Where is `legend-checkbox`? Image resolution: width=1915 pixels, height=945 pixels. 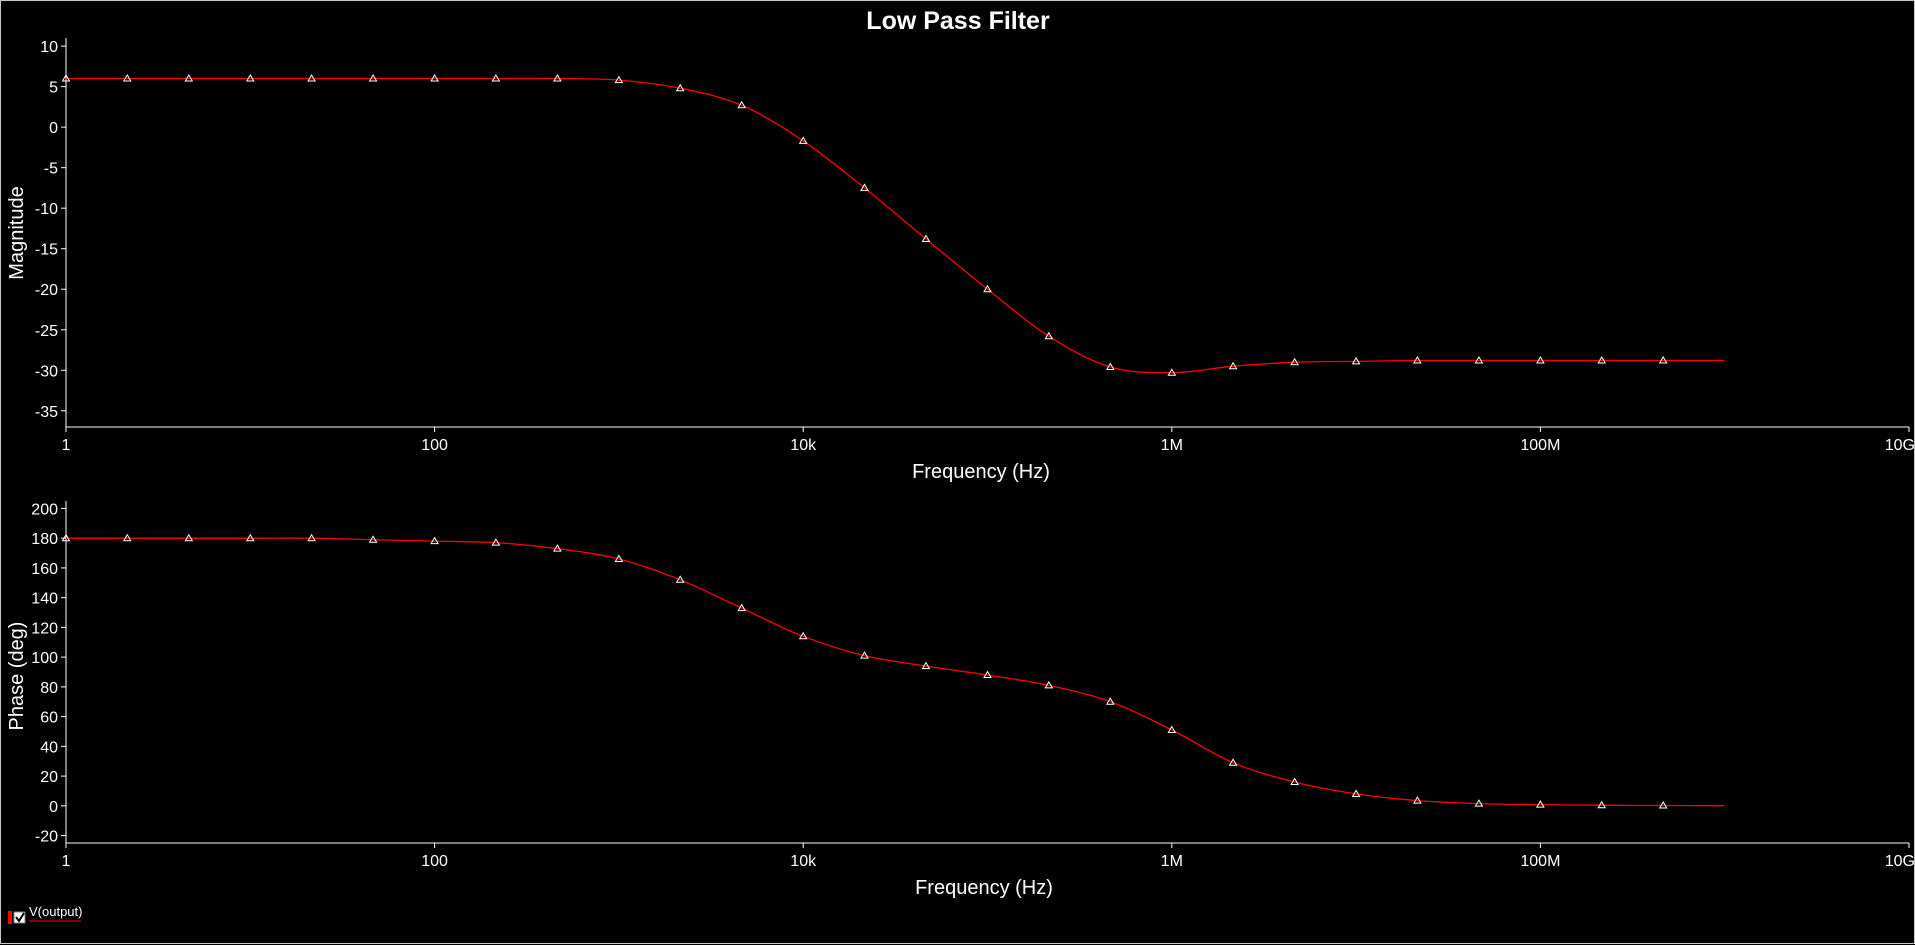 legend-checkbox is located at coordinates (19, 917).